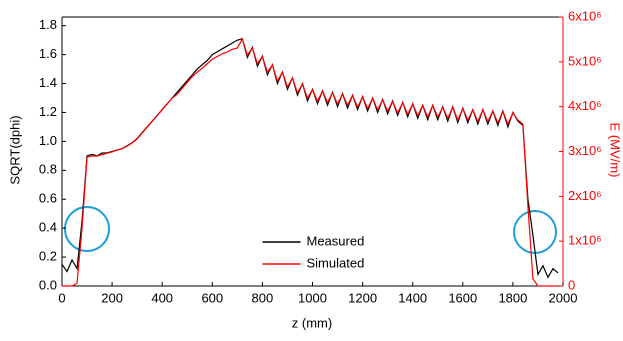  Describe the element at coordinates (263, 297) in the screenshot. I see `x-tick-label: 800` at that location.